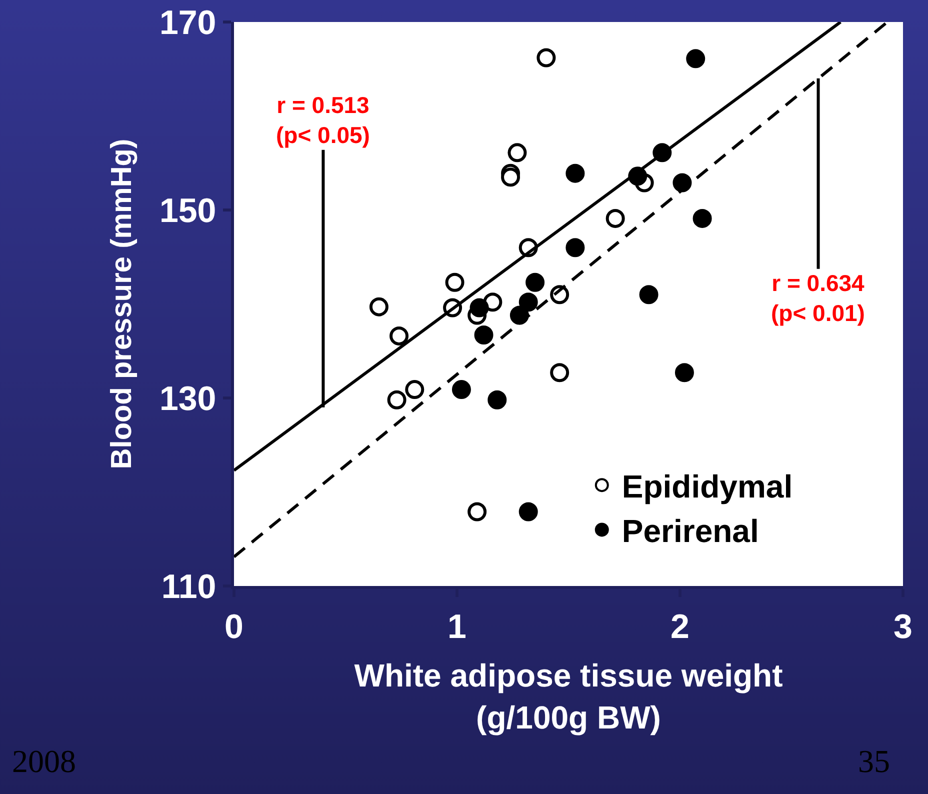 Image resolution: width=928 pixels, height=794 pixels. Describe the element at coordinates (903, 627) in the screenshot. I see `x-tick-label: 3` at that location.